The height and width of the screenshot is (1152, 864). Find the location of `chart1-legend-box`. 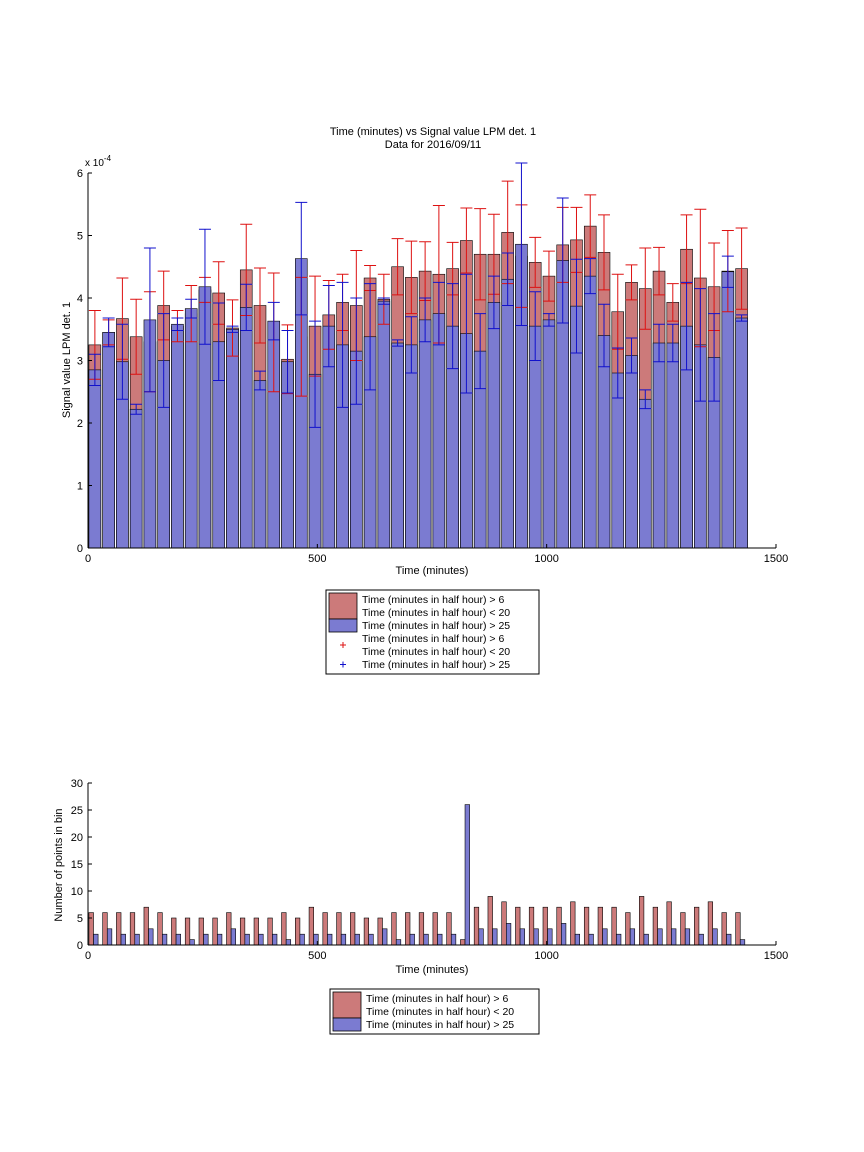

chart1-legend-box is located at coordinates (432, 632).